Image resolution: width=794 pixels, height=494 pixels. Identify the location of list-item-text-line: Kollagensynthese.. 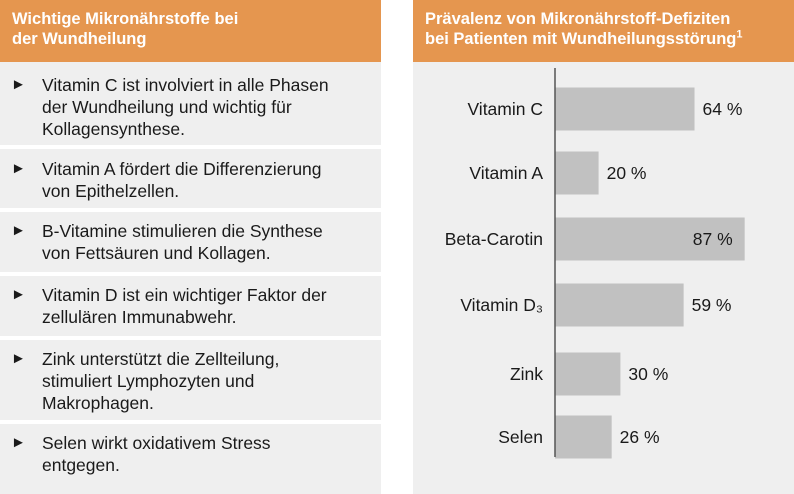
(114, 129).